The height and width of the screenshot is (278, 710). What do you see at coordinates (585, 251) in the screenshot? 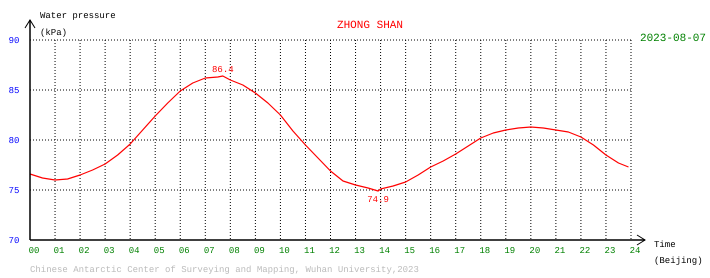
I see `x-tick-label: 22` at bounding box center [585, 251].